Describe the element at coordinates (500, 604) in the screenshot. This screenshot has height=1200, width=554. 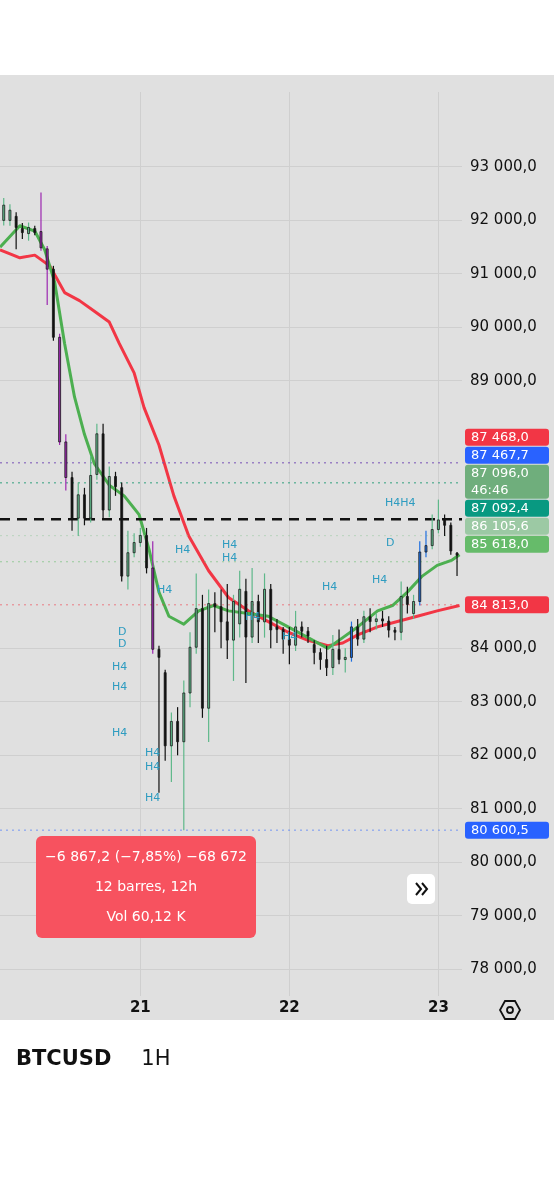
I see `ref-line-label: 84 813,0` at that location.